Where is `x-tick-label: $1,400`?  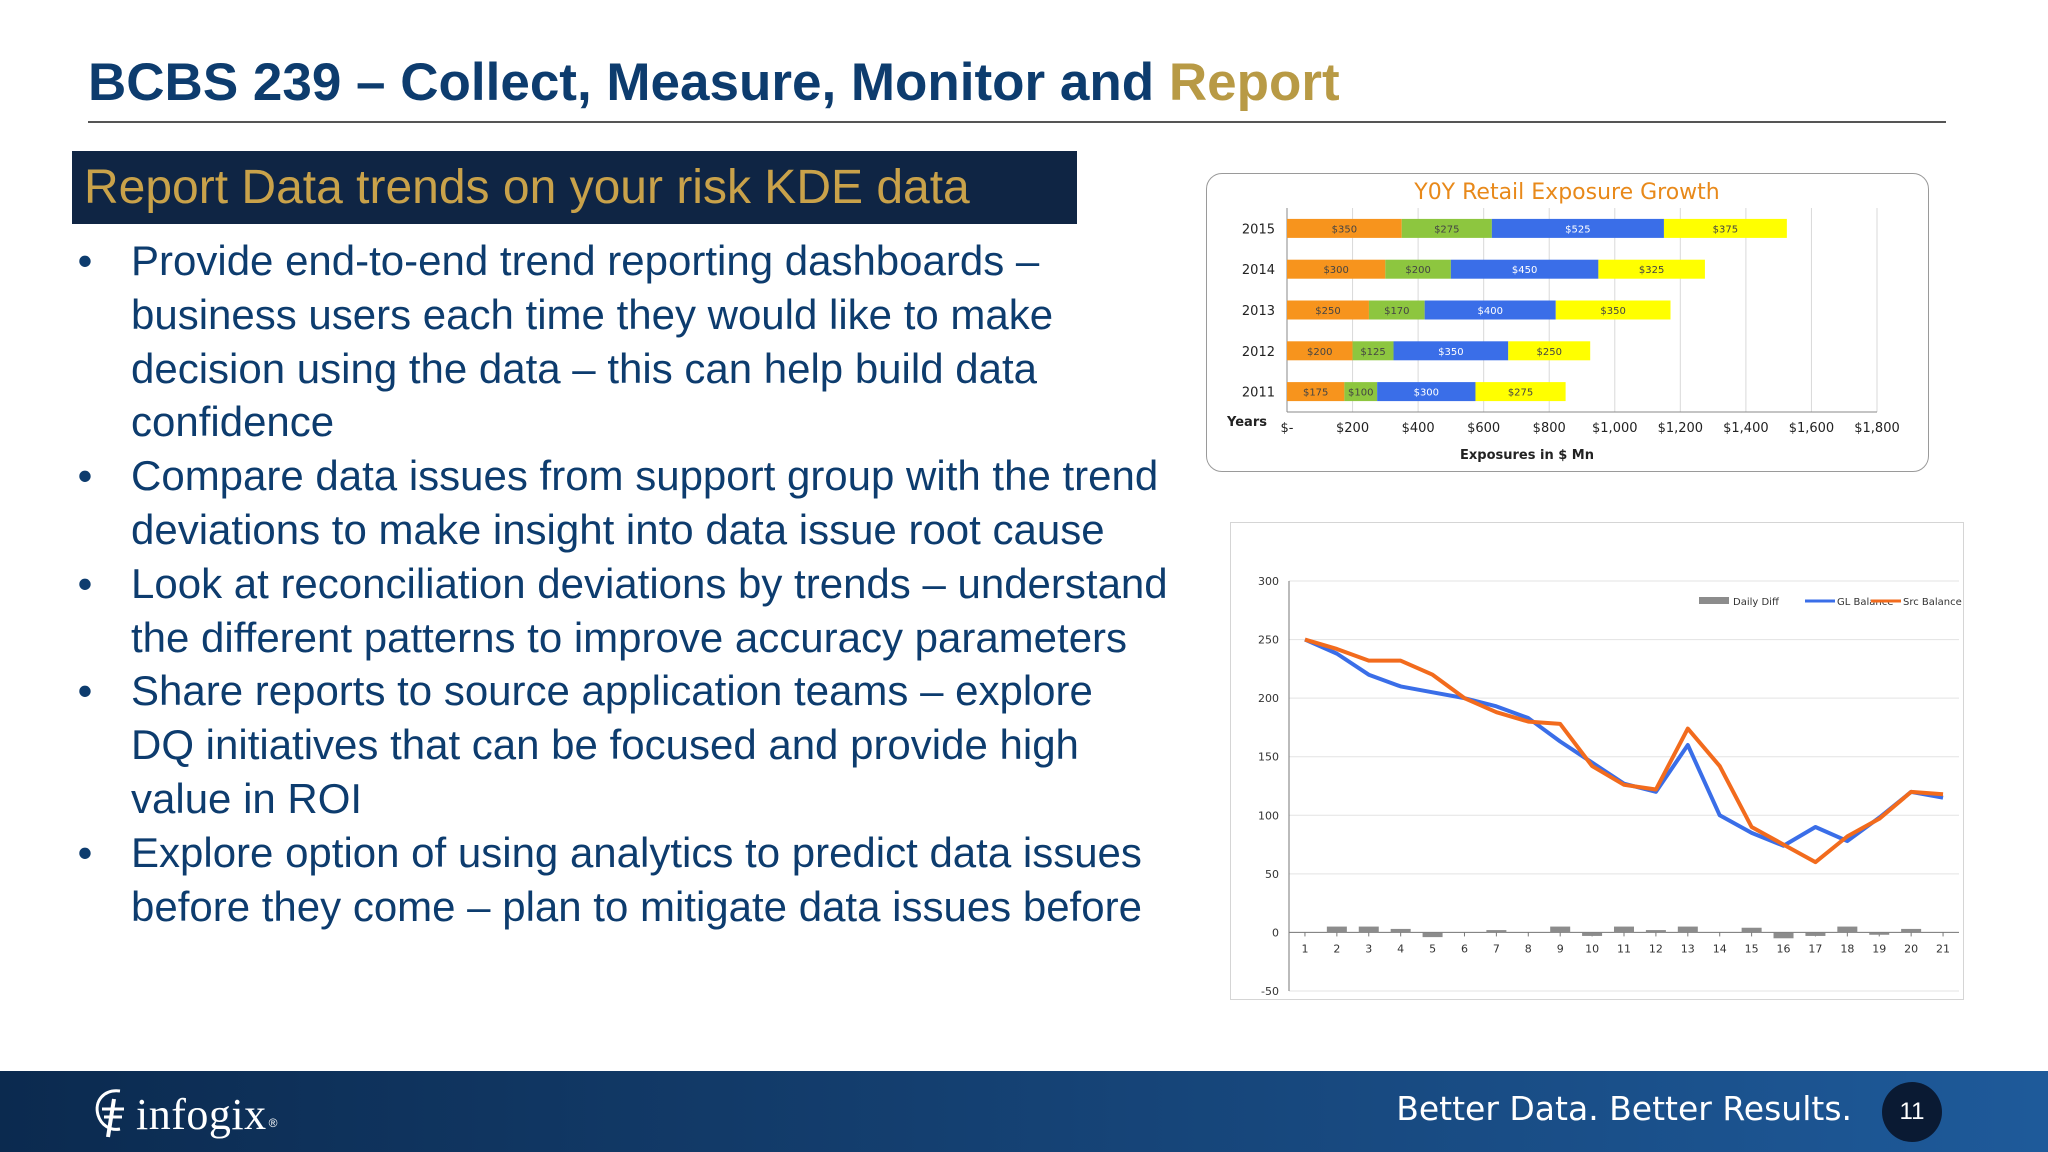
x-tick-label: $1,400 is located at coordinates (1746, 428).